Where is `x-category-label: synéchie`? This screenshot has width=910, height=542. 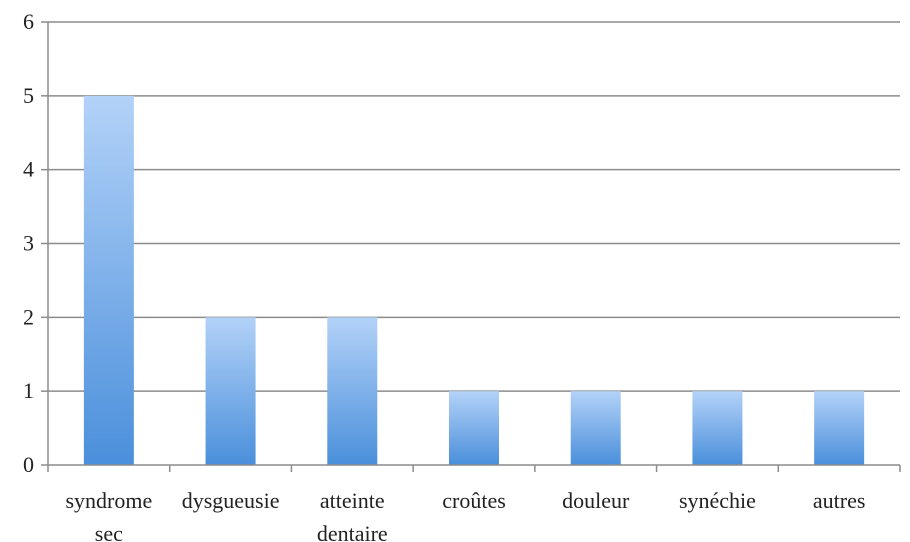
x-category-label: synéchie is located at coordinates (717, 500).